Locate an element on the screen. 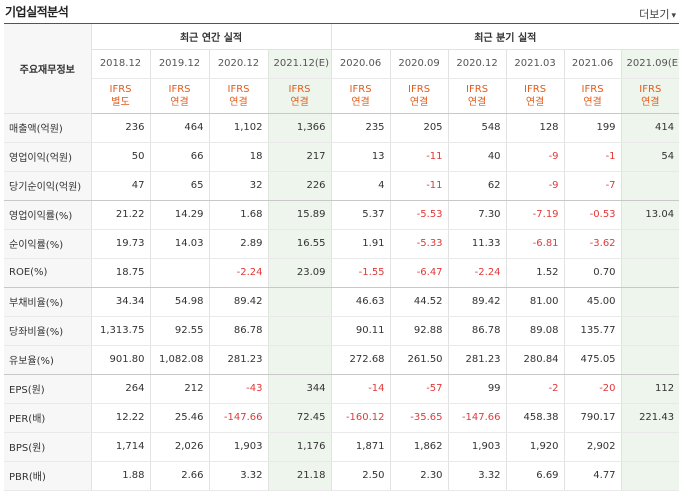  table-cell: 4 is located at coordinates (361, 186).